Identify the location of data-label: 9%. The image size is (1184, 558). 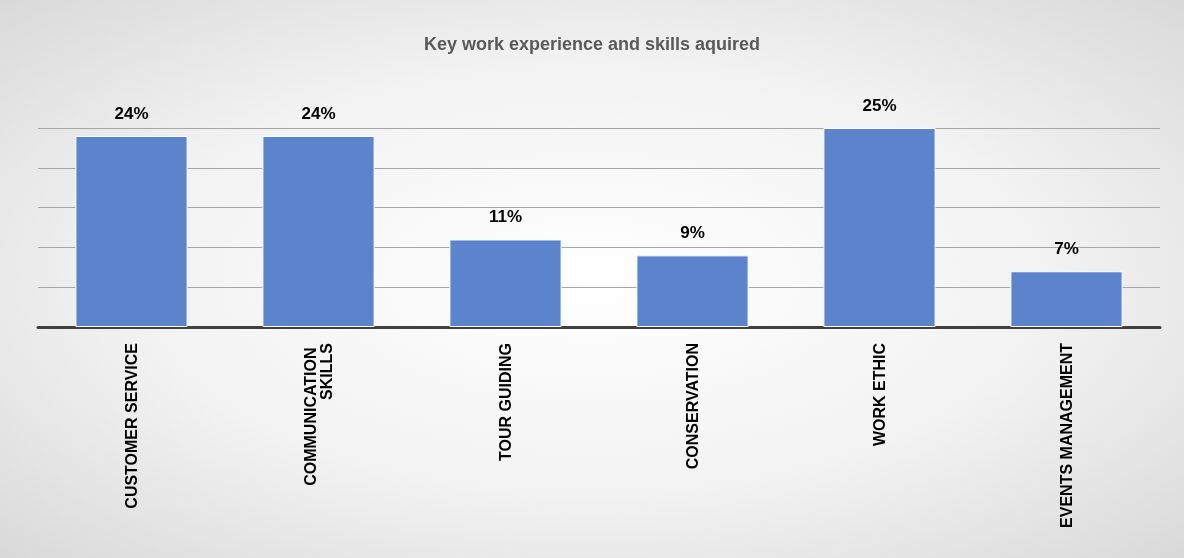
(692, 233).